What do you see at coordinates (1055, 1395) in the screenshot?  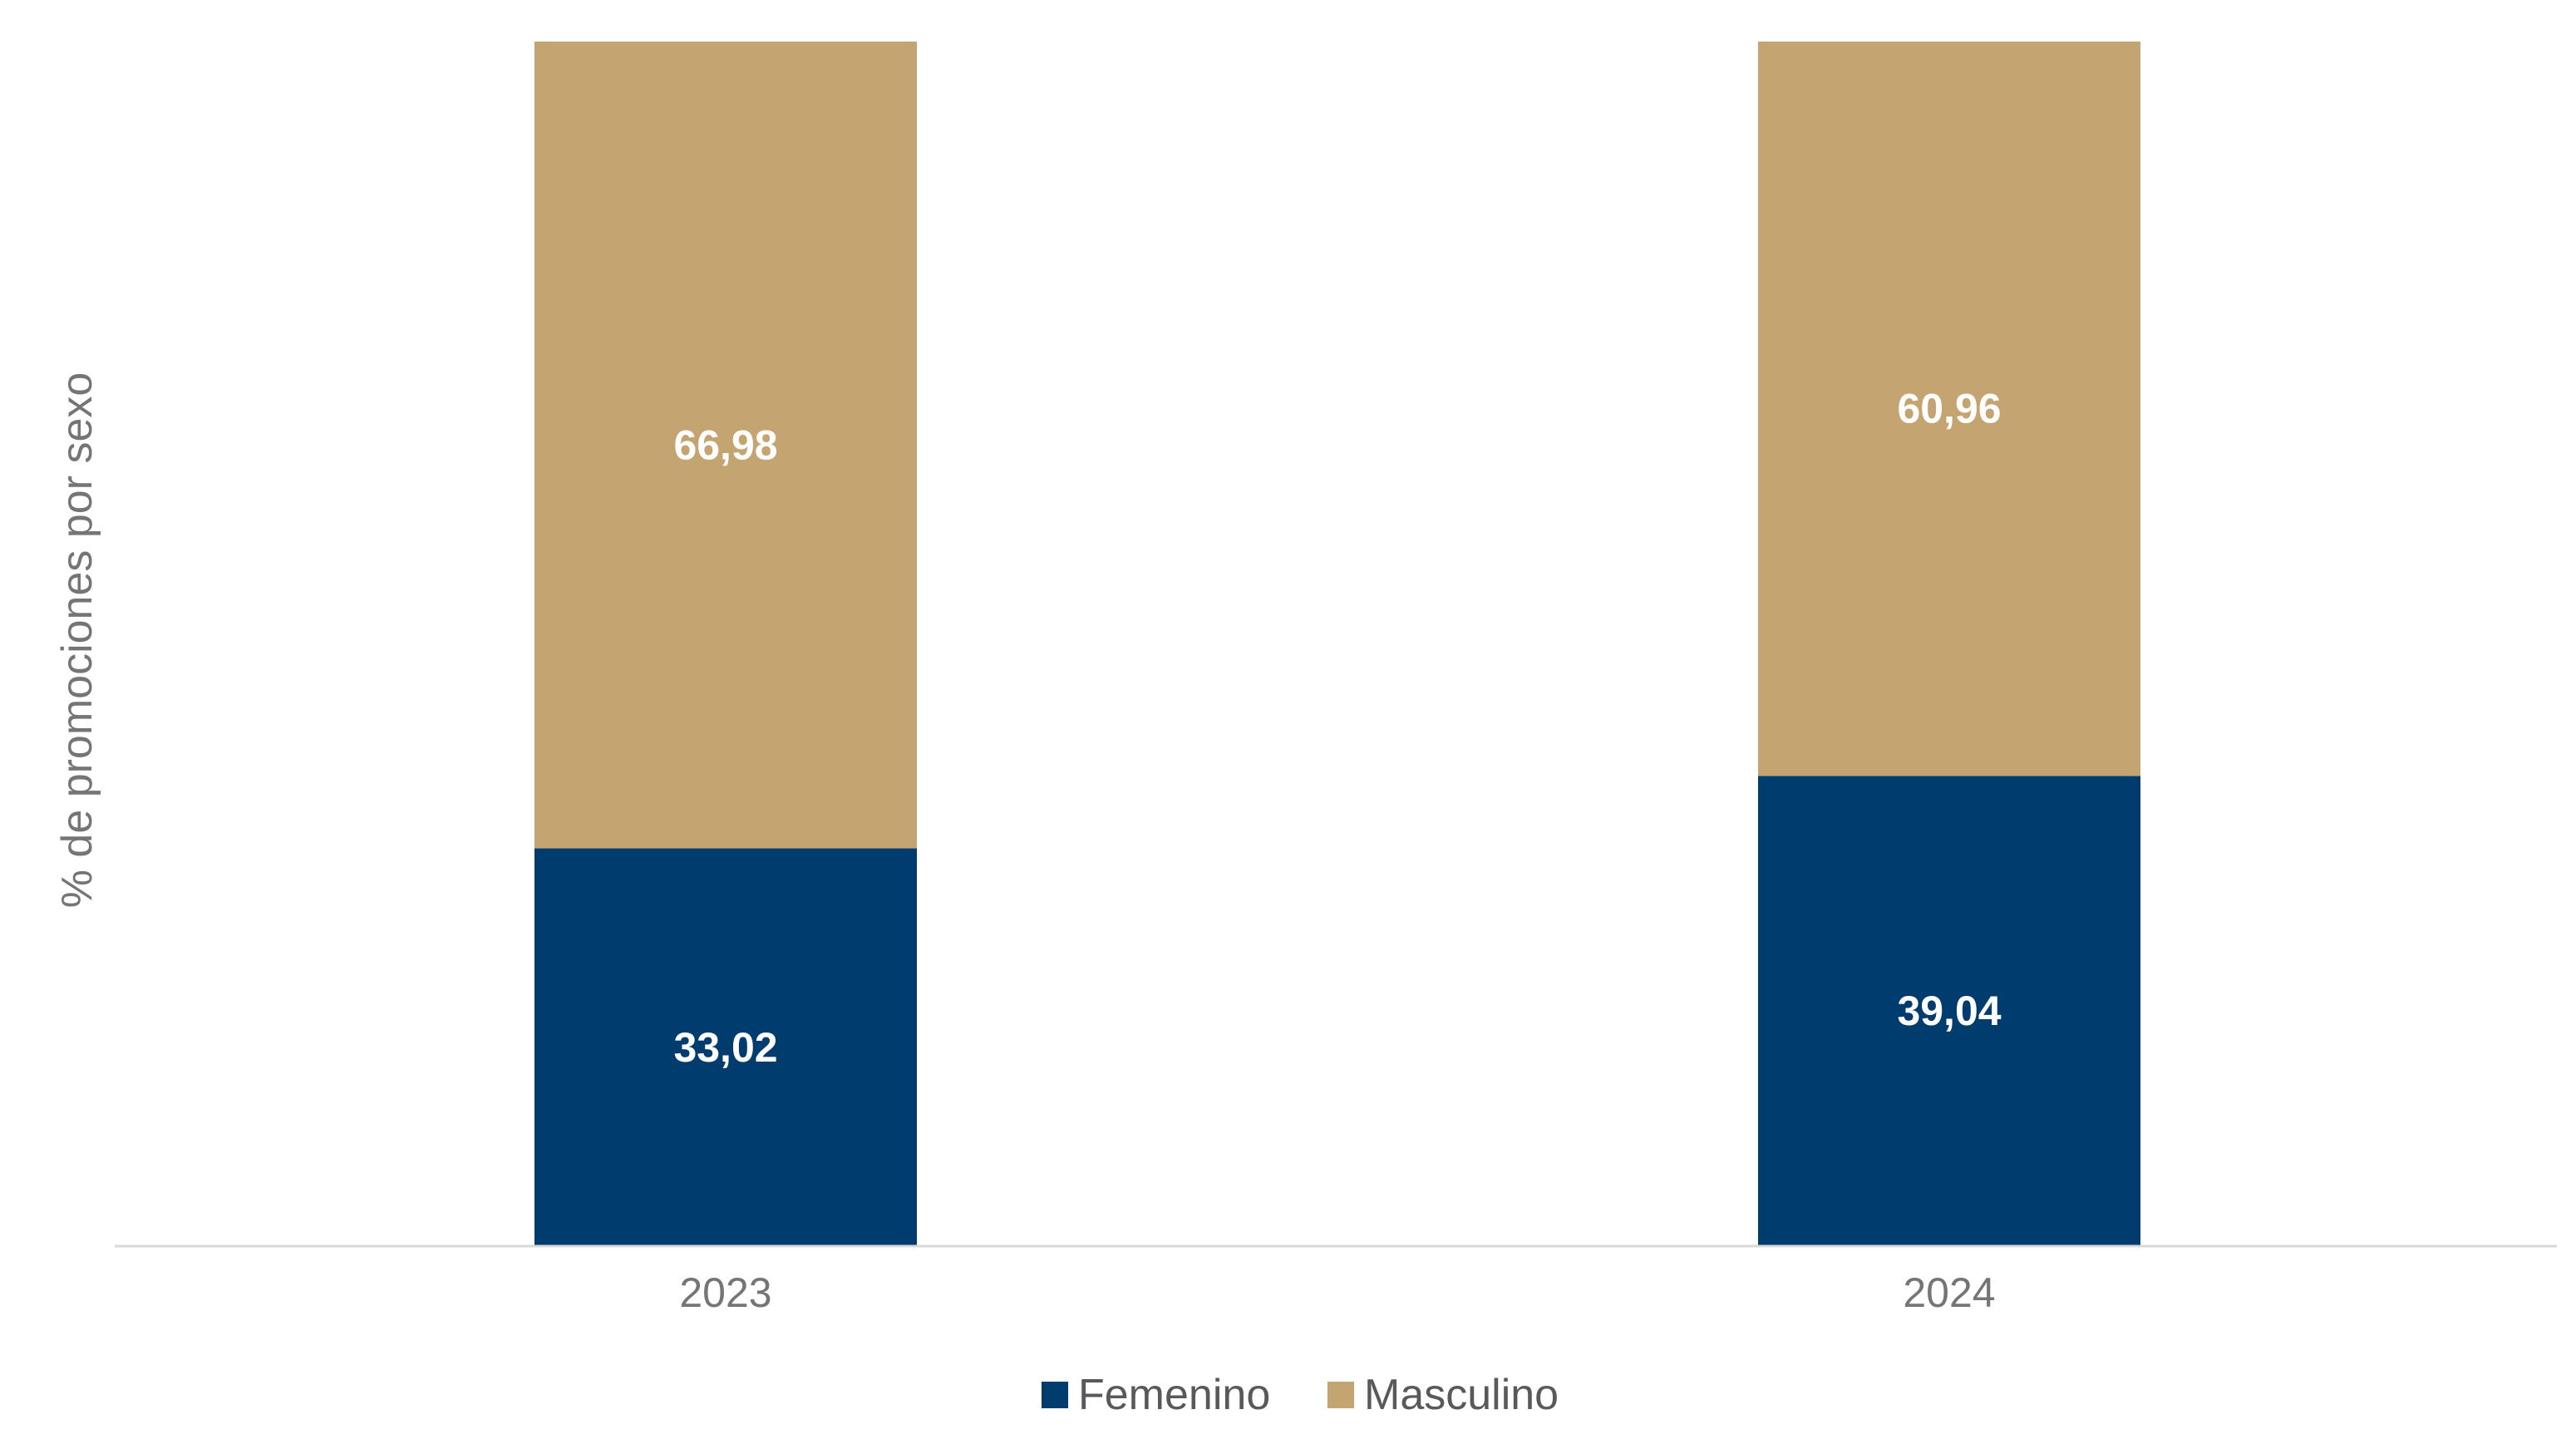 I see `legend-swatch-femenino` at bounding box center [1055, 1395].